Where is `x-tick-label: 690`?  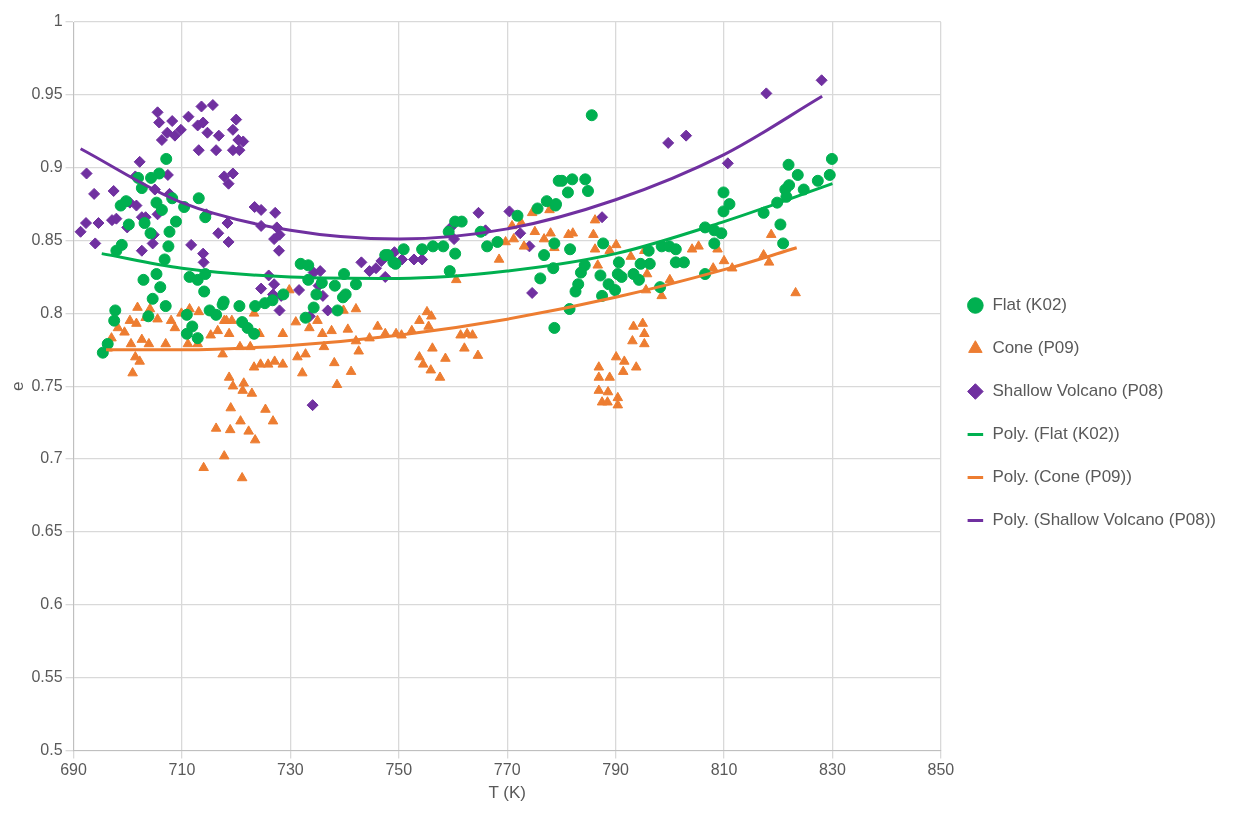 x-tick-label: 690 is located at coordinates (73, 770).